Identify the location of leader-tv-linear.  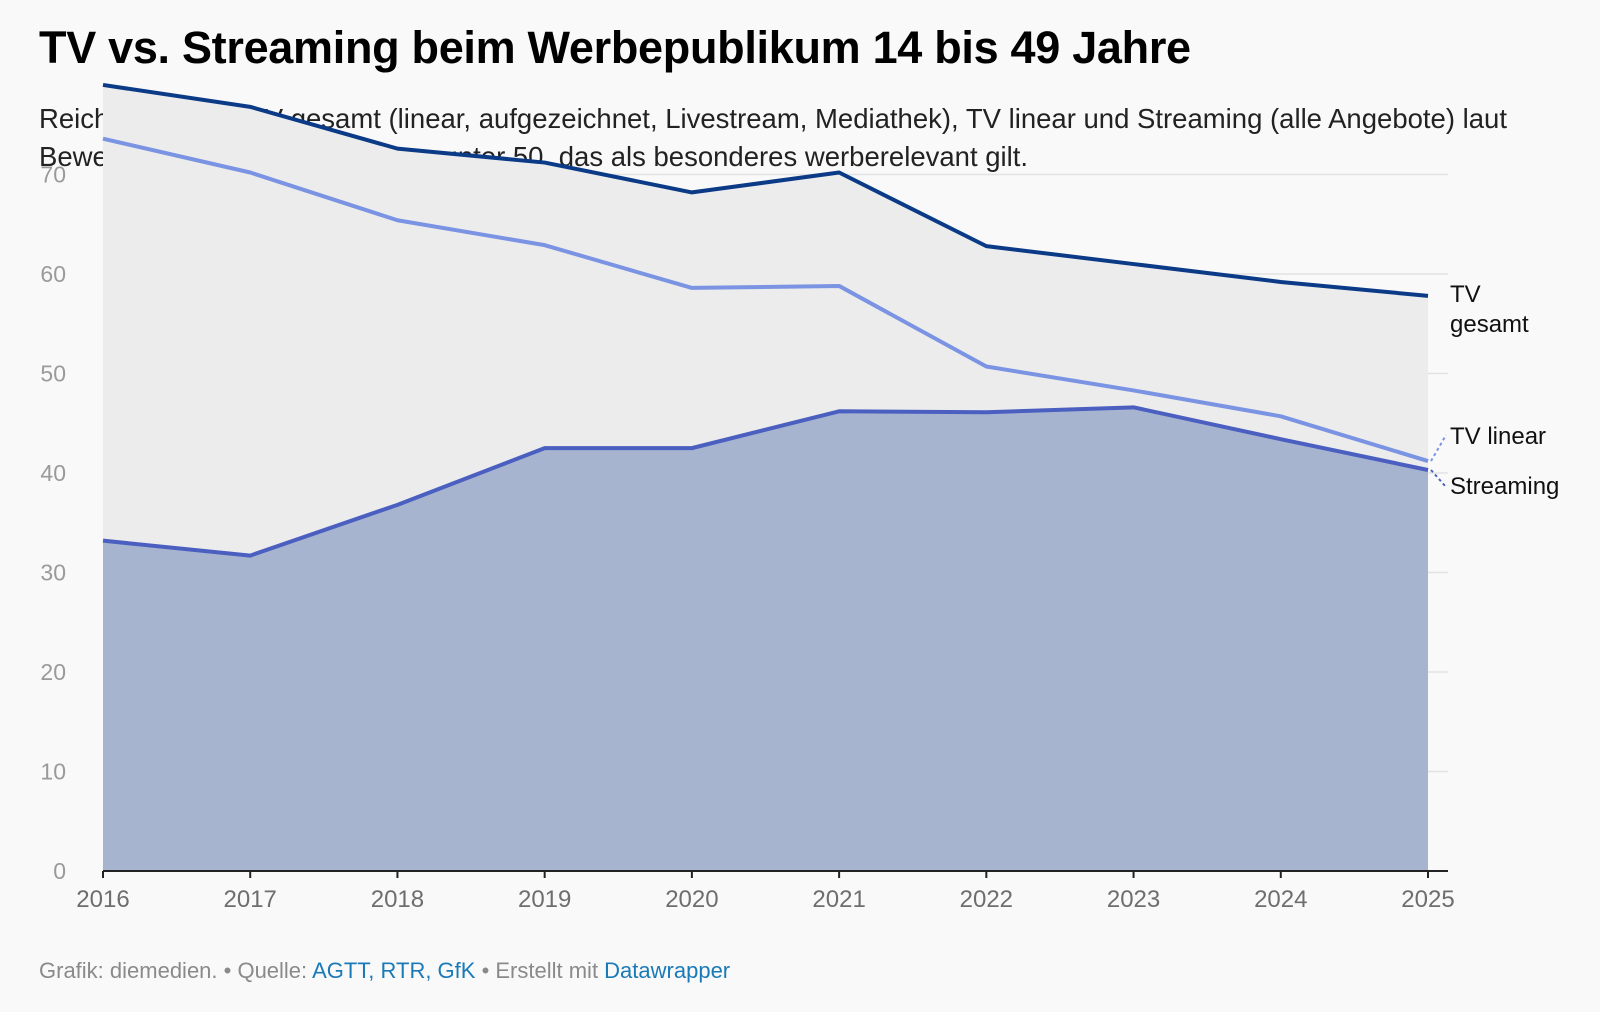
(1438, 448).